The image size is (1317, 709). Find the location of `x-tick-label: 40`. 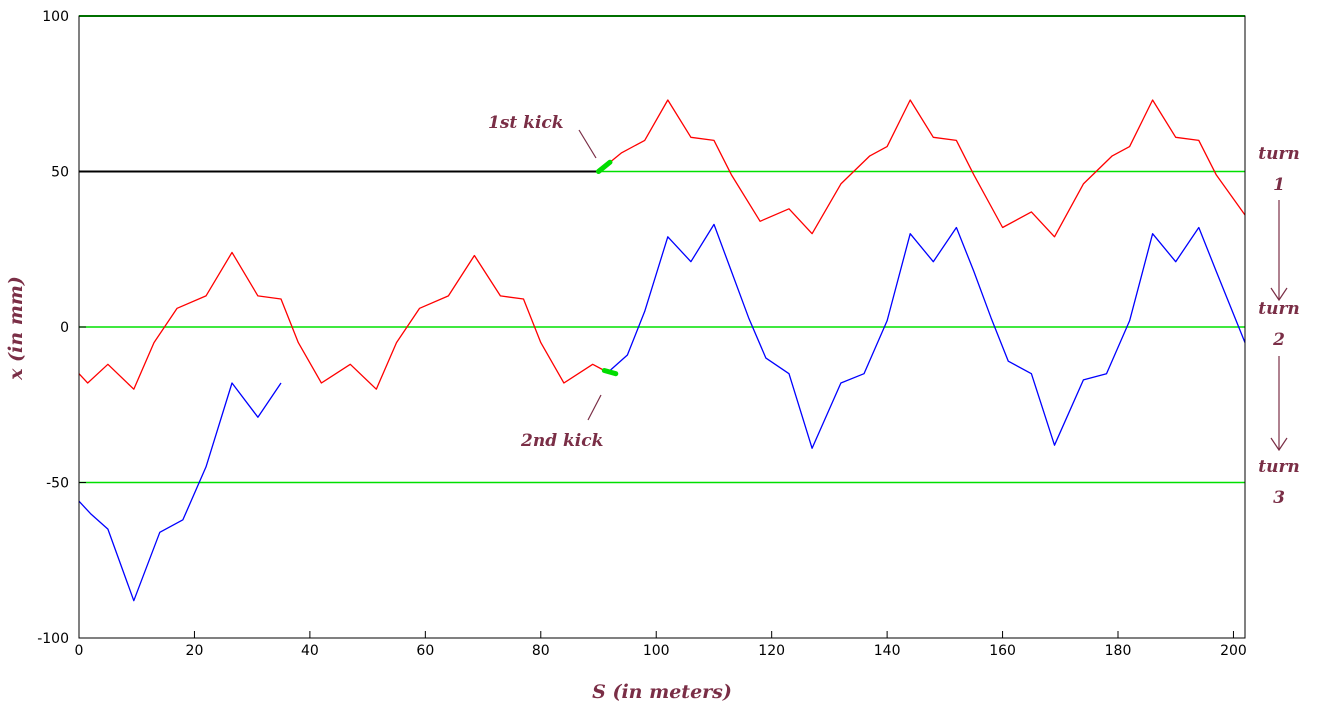

x-tick-label: 40 is located at coordinates (310, 651).